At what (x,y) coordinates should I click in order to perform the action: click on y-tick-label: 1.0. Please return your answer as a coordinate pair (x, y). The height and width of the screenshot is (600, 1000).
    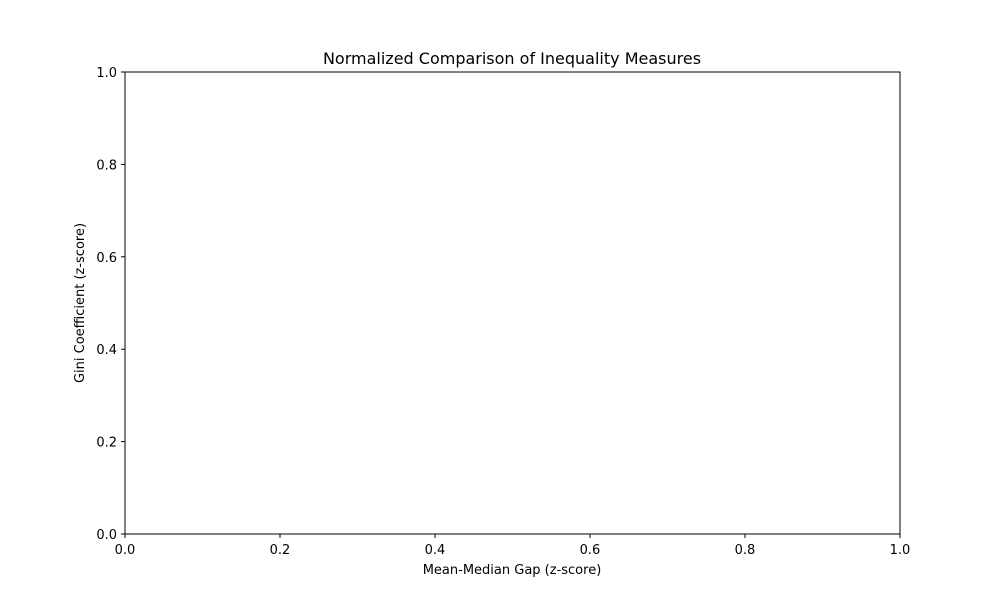
    Looking at the image, I should click on (106, 73).